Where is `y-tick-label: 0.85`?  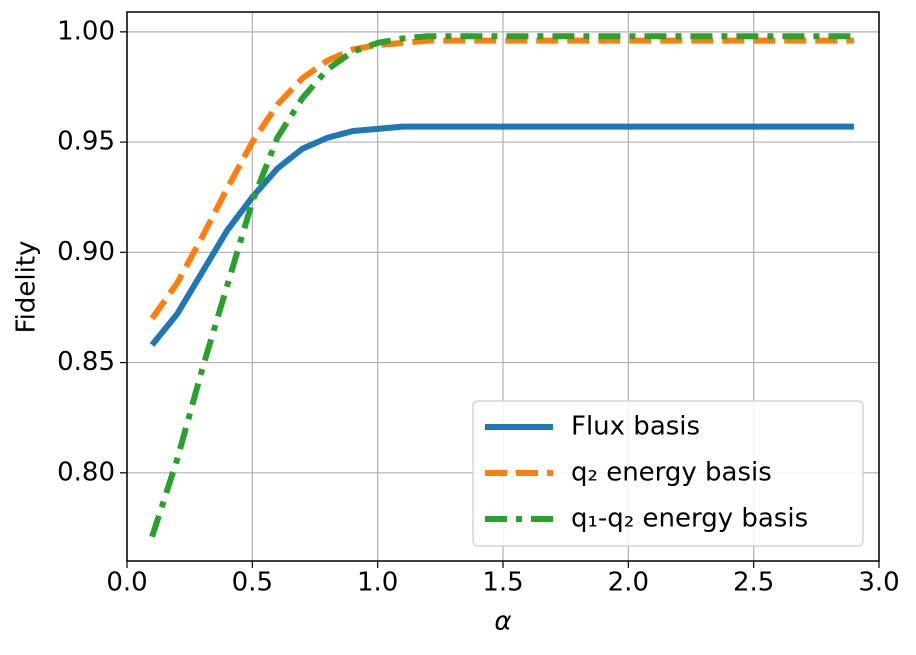 y-tick-label: 0.85 is located at coordinates (86, 362).